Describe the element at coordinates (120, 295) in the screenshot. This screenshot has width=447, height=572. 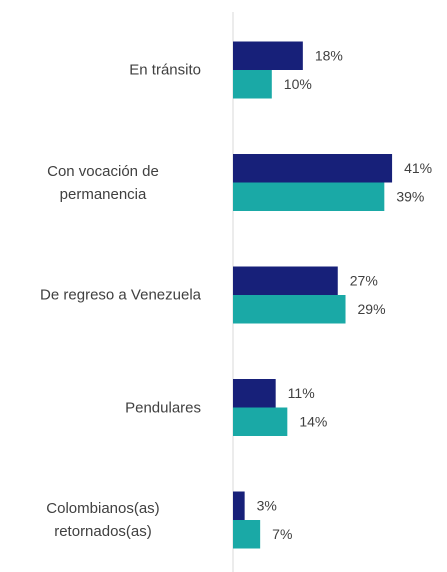
I see `category-label: De regreso a Venezuela` at that location.